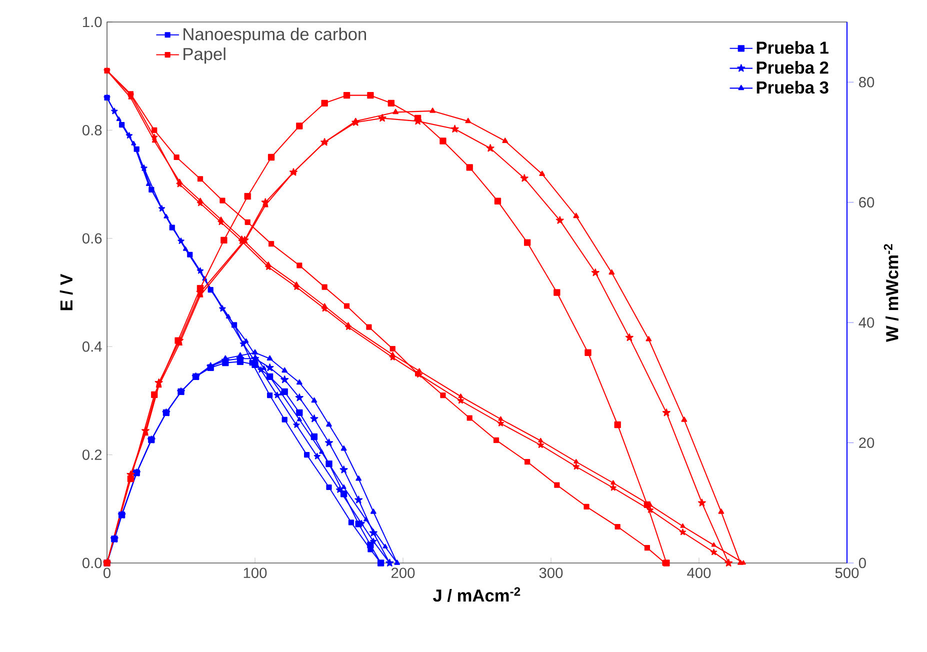 The height and width of the screenshot is (652, 927). I want to click on y2-tick-label: 0, so click(862, 563).